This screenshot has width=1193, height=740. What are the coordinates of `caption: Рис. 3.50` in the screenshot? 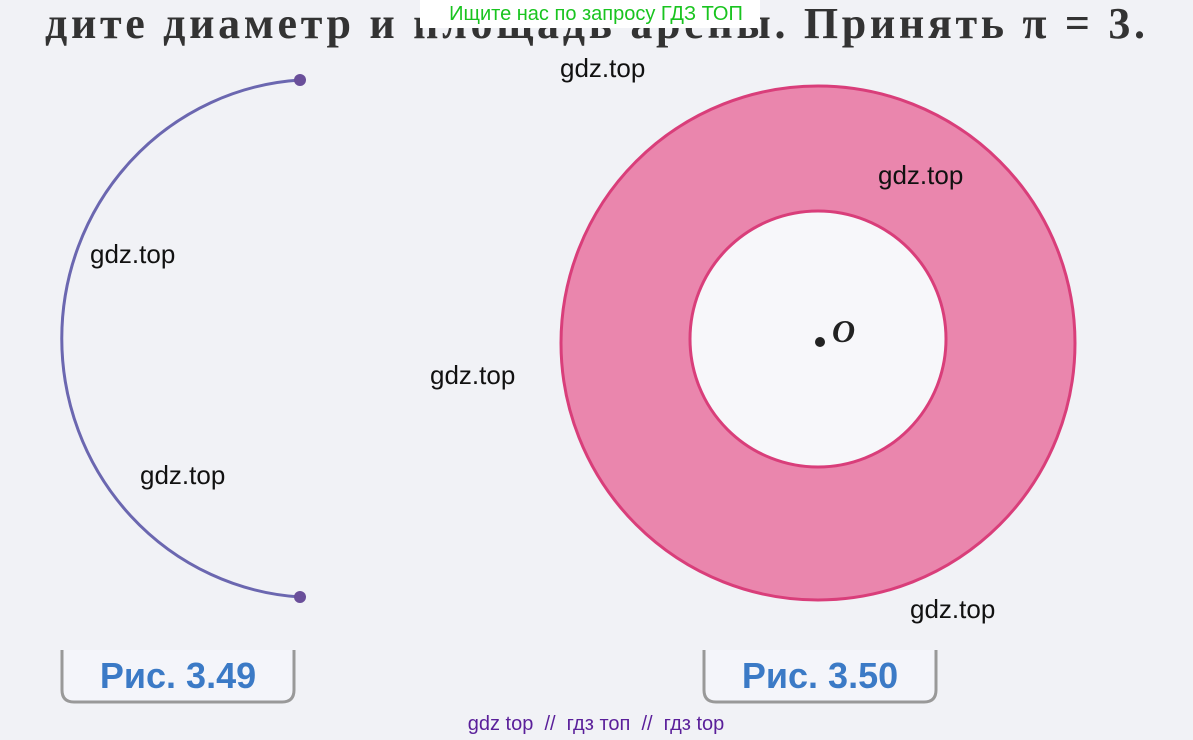 It's located at (820, 675).